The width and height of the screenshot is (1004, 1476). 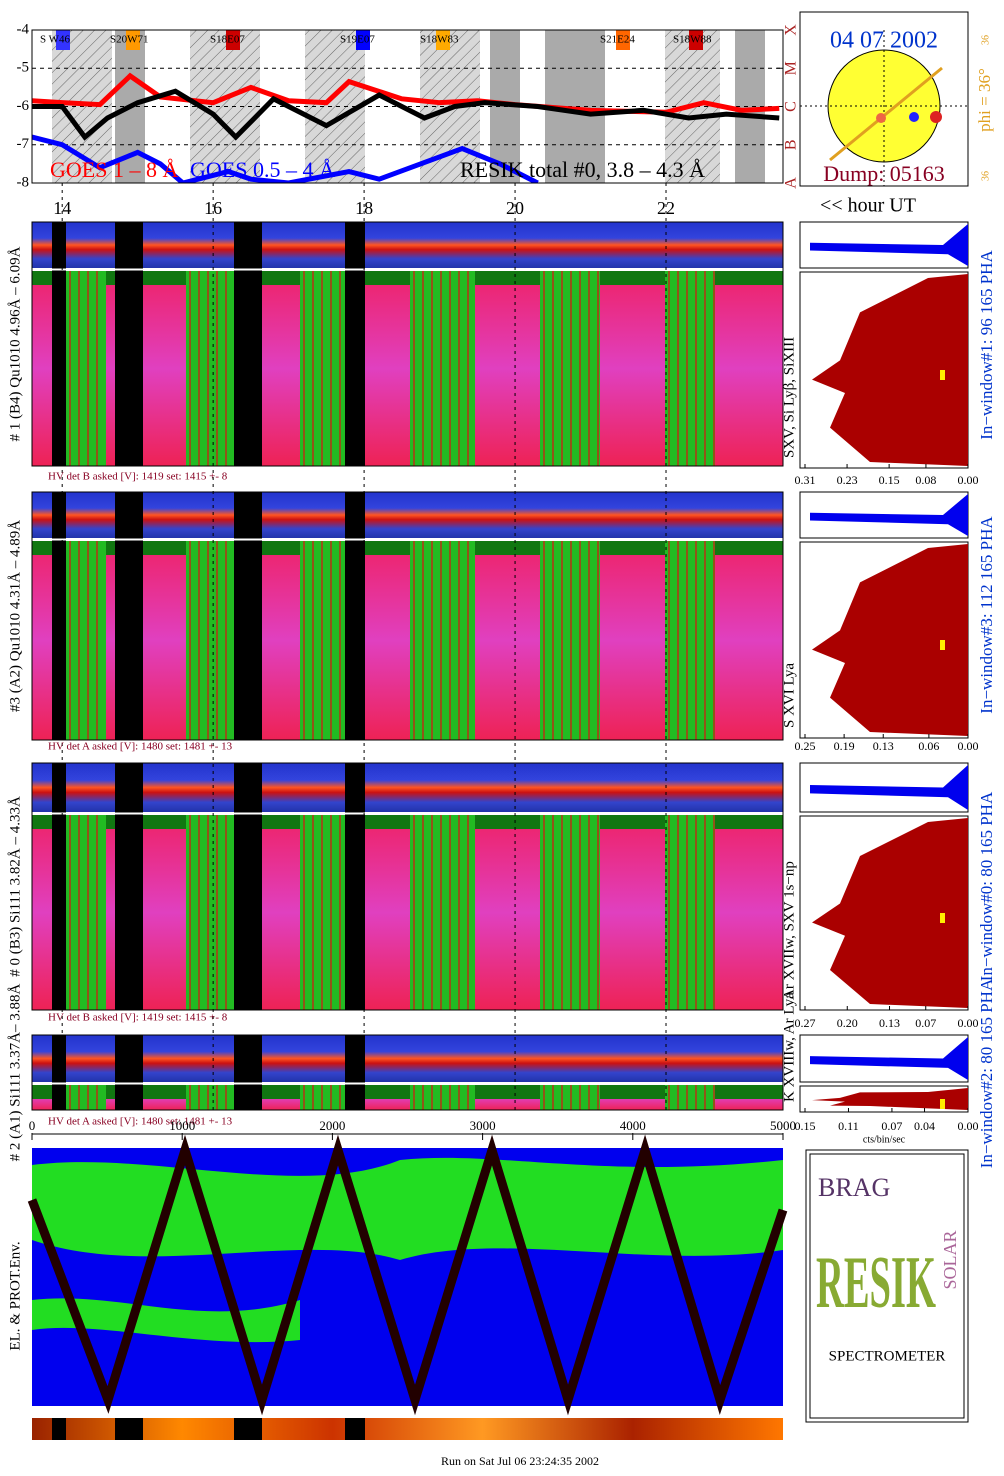 I want to click on pha-hist, so click(x=889, y=245).